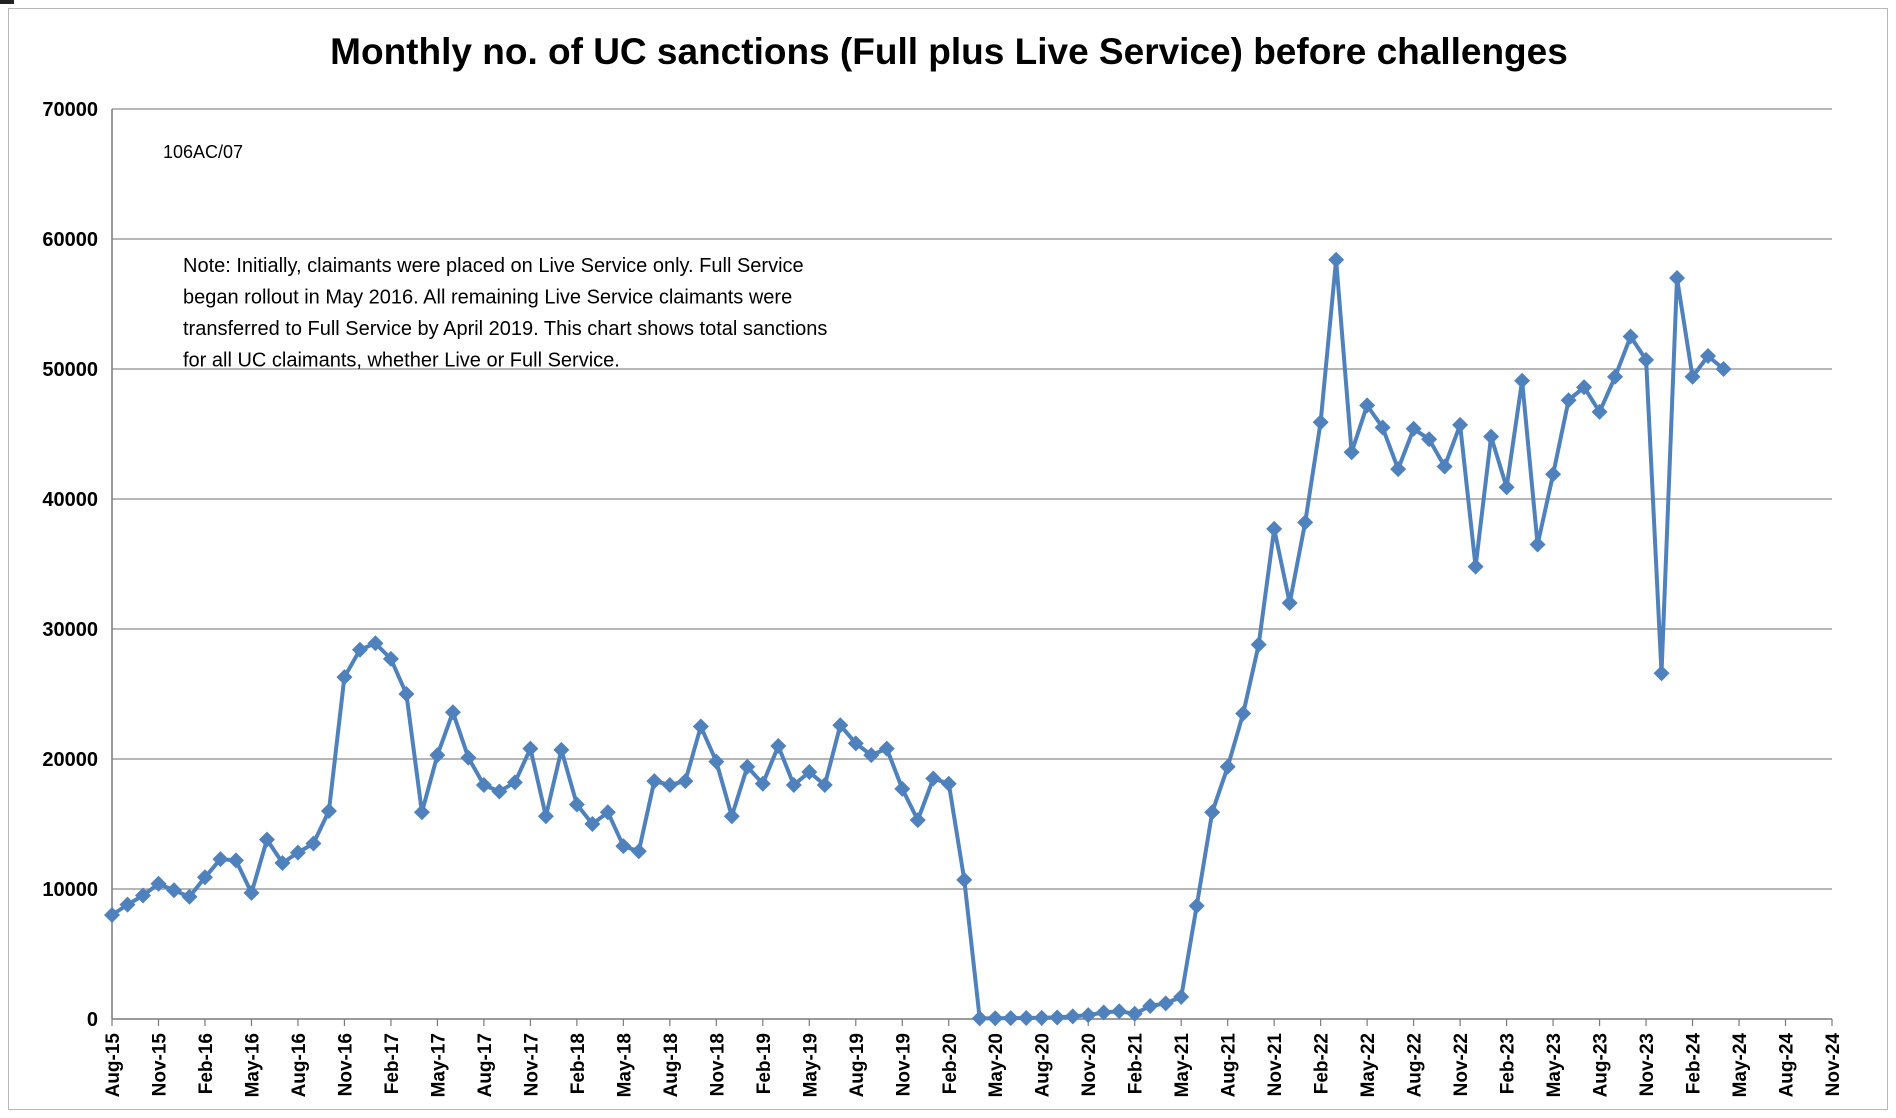  Describe the element at coordinates (113, 1065) in the screenshot. I see `x-tick-label: Aug-15` at that location.